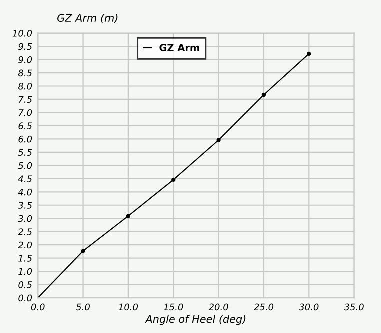 The height and width of the screenshot is (333, 381). What do you see at coordinates (218, 307) in the screenshot?
I see `x-tick-label: 20.0` at bounding box center [218, 307].